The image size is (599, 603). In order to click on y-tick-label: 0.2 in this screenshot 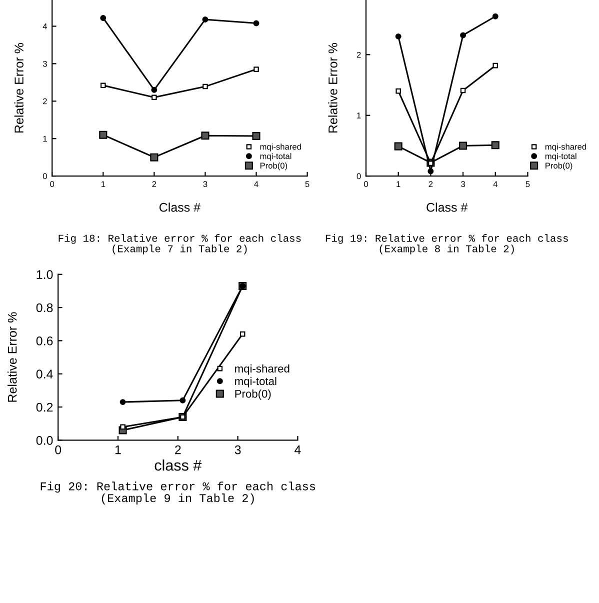, I will do `click(44, 407)`.